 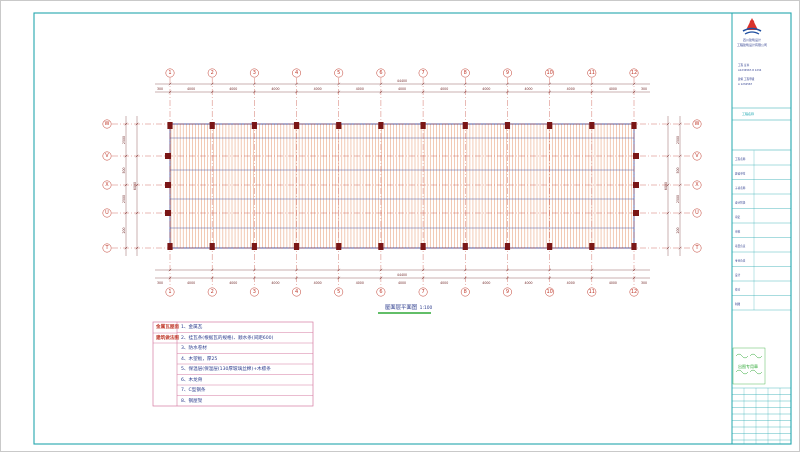 I want to click on column-grid-label: 5, so click(x=338, y=292).